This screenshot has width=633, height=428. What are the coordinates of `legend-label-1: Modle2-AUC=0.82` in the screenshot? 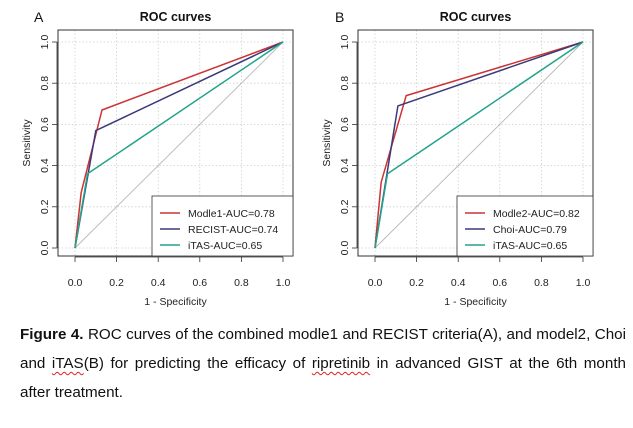 It's located at (536, 214).